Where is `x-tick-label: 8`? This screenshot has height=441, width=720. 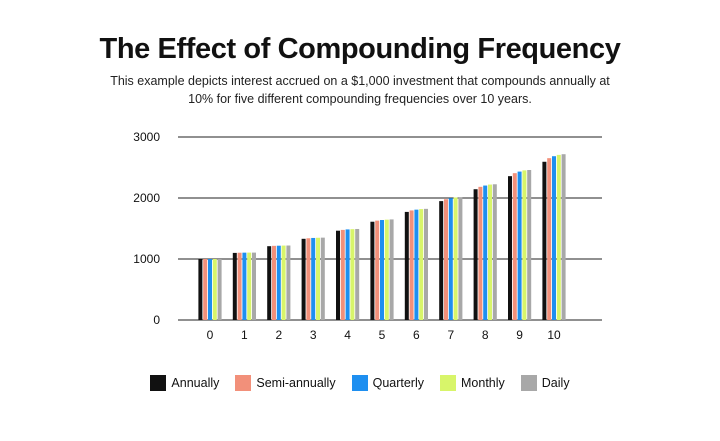 x-tick-label: 8 is located at coordinates (485, 335).